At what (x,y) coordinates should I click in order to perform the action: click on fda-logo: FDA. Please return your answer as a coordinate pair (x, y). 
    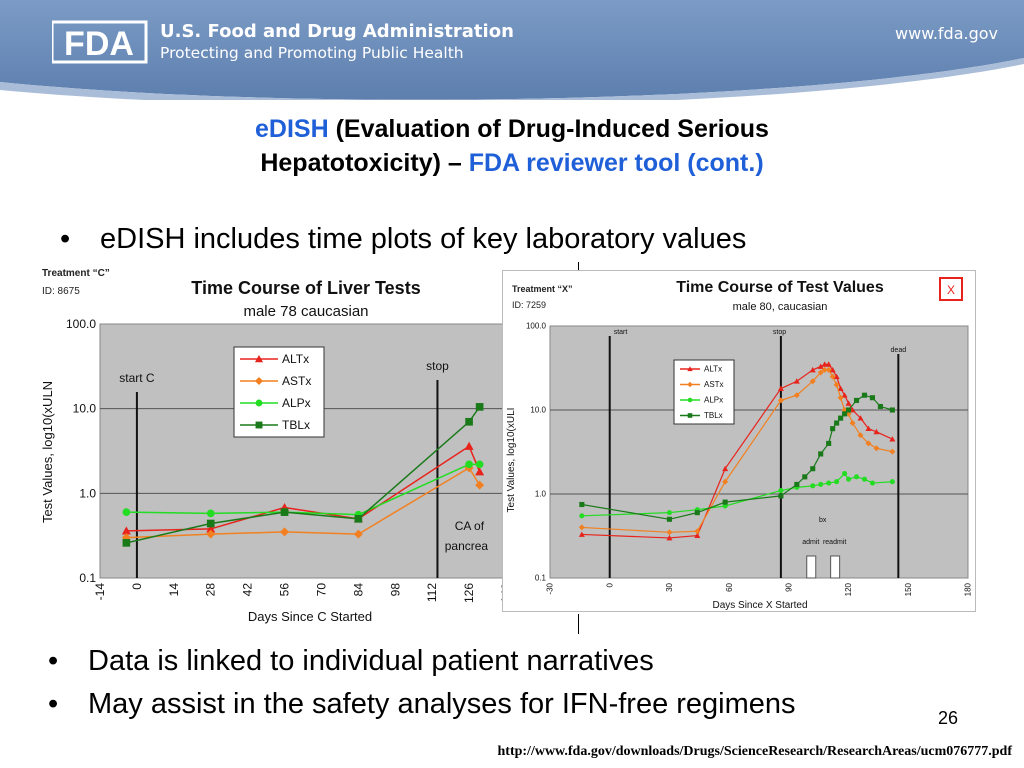
    Looking at the image, I should click on (100, 42).